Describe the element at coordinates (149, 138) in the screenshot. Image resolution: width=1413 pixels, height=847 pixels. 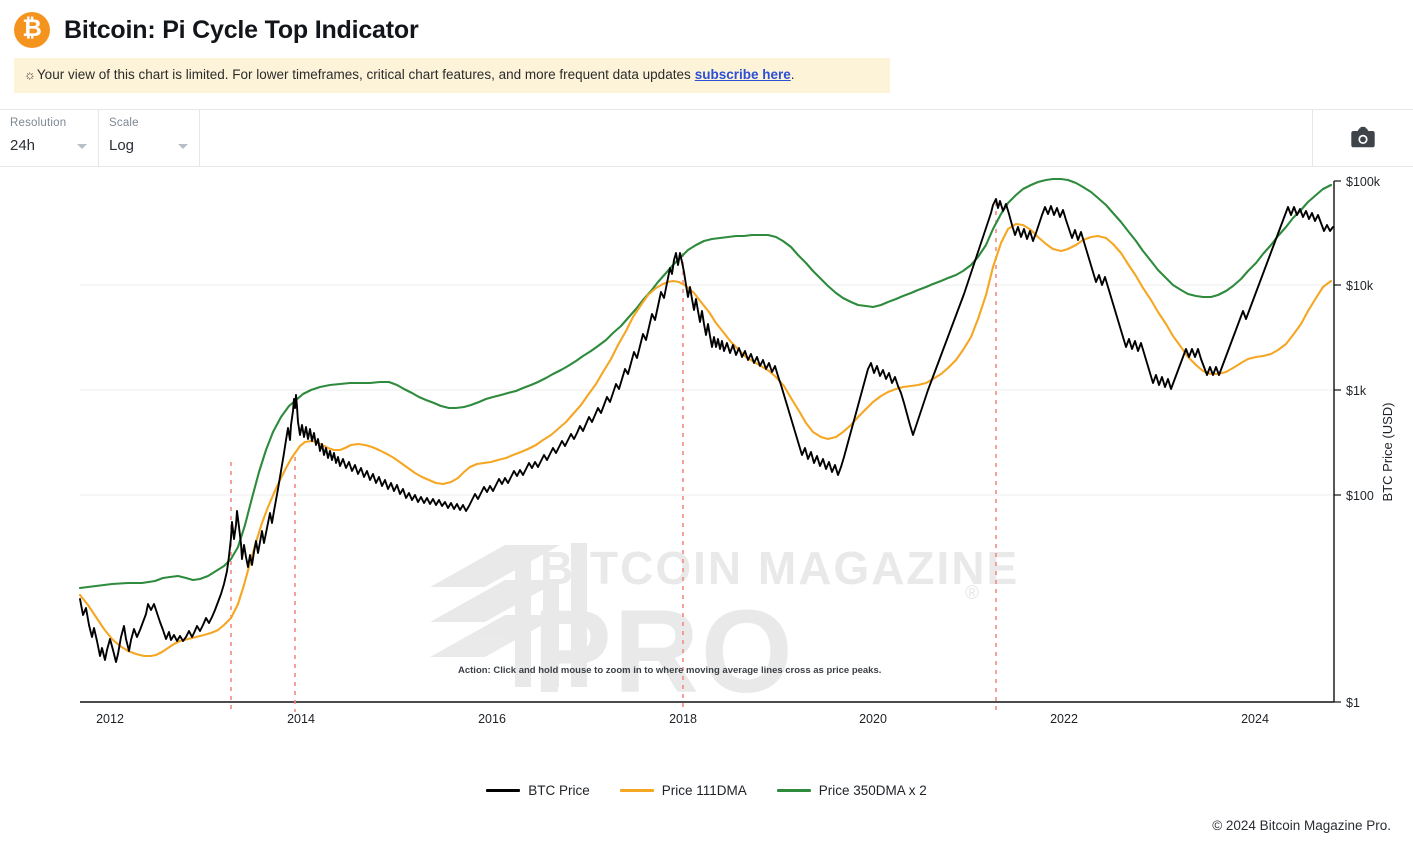
I see `scale-select: Scale Log` at that location.